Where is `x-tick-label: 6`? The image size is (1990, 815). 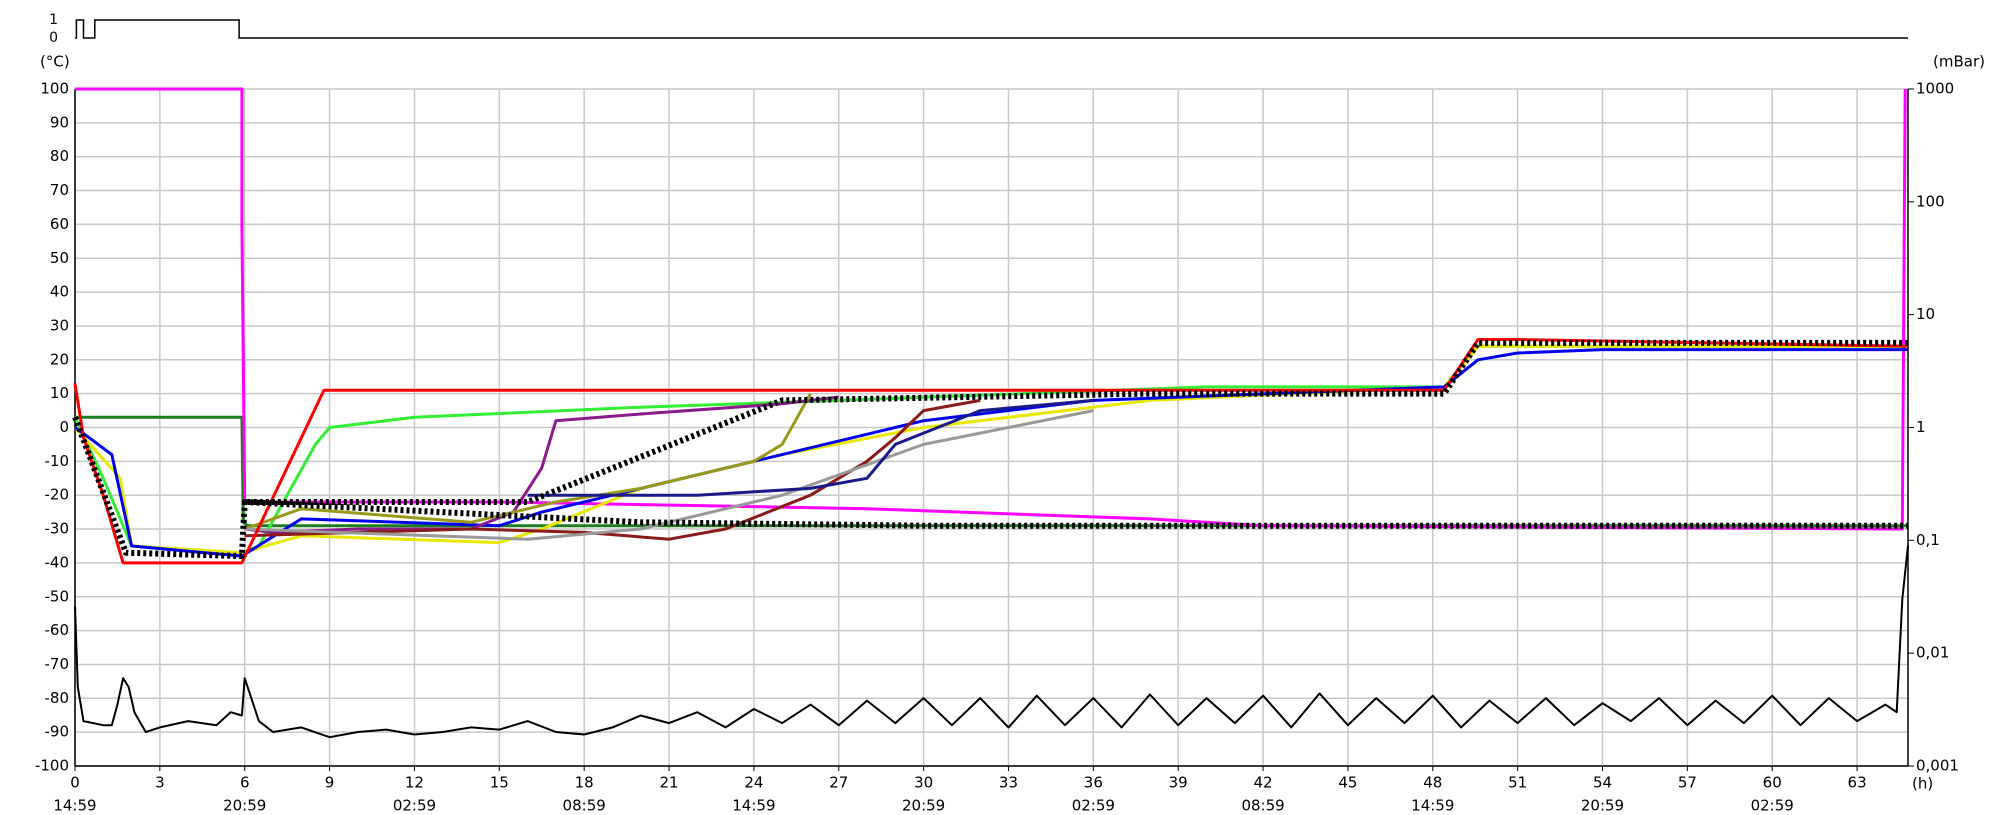
x-tick-label: 6 is located at coordinates (245, 783).